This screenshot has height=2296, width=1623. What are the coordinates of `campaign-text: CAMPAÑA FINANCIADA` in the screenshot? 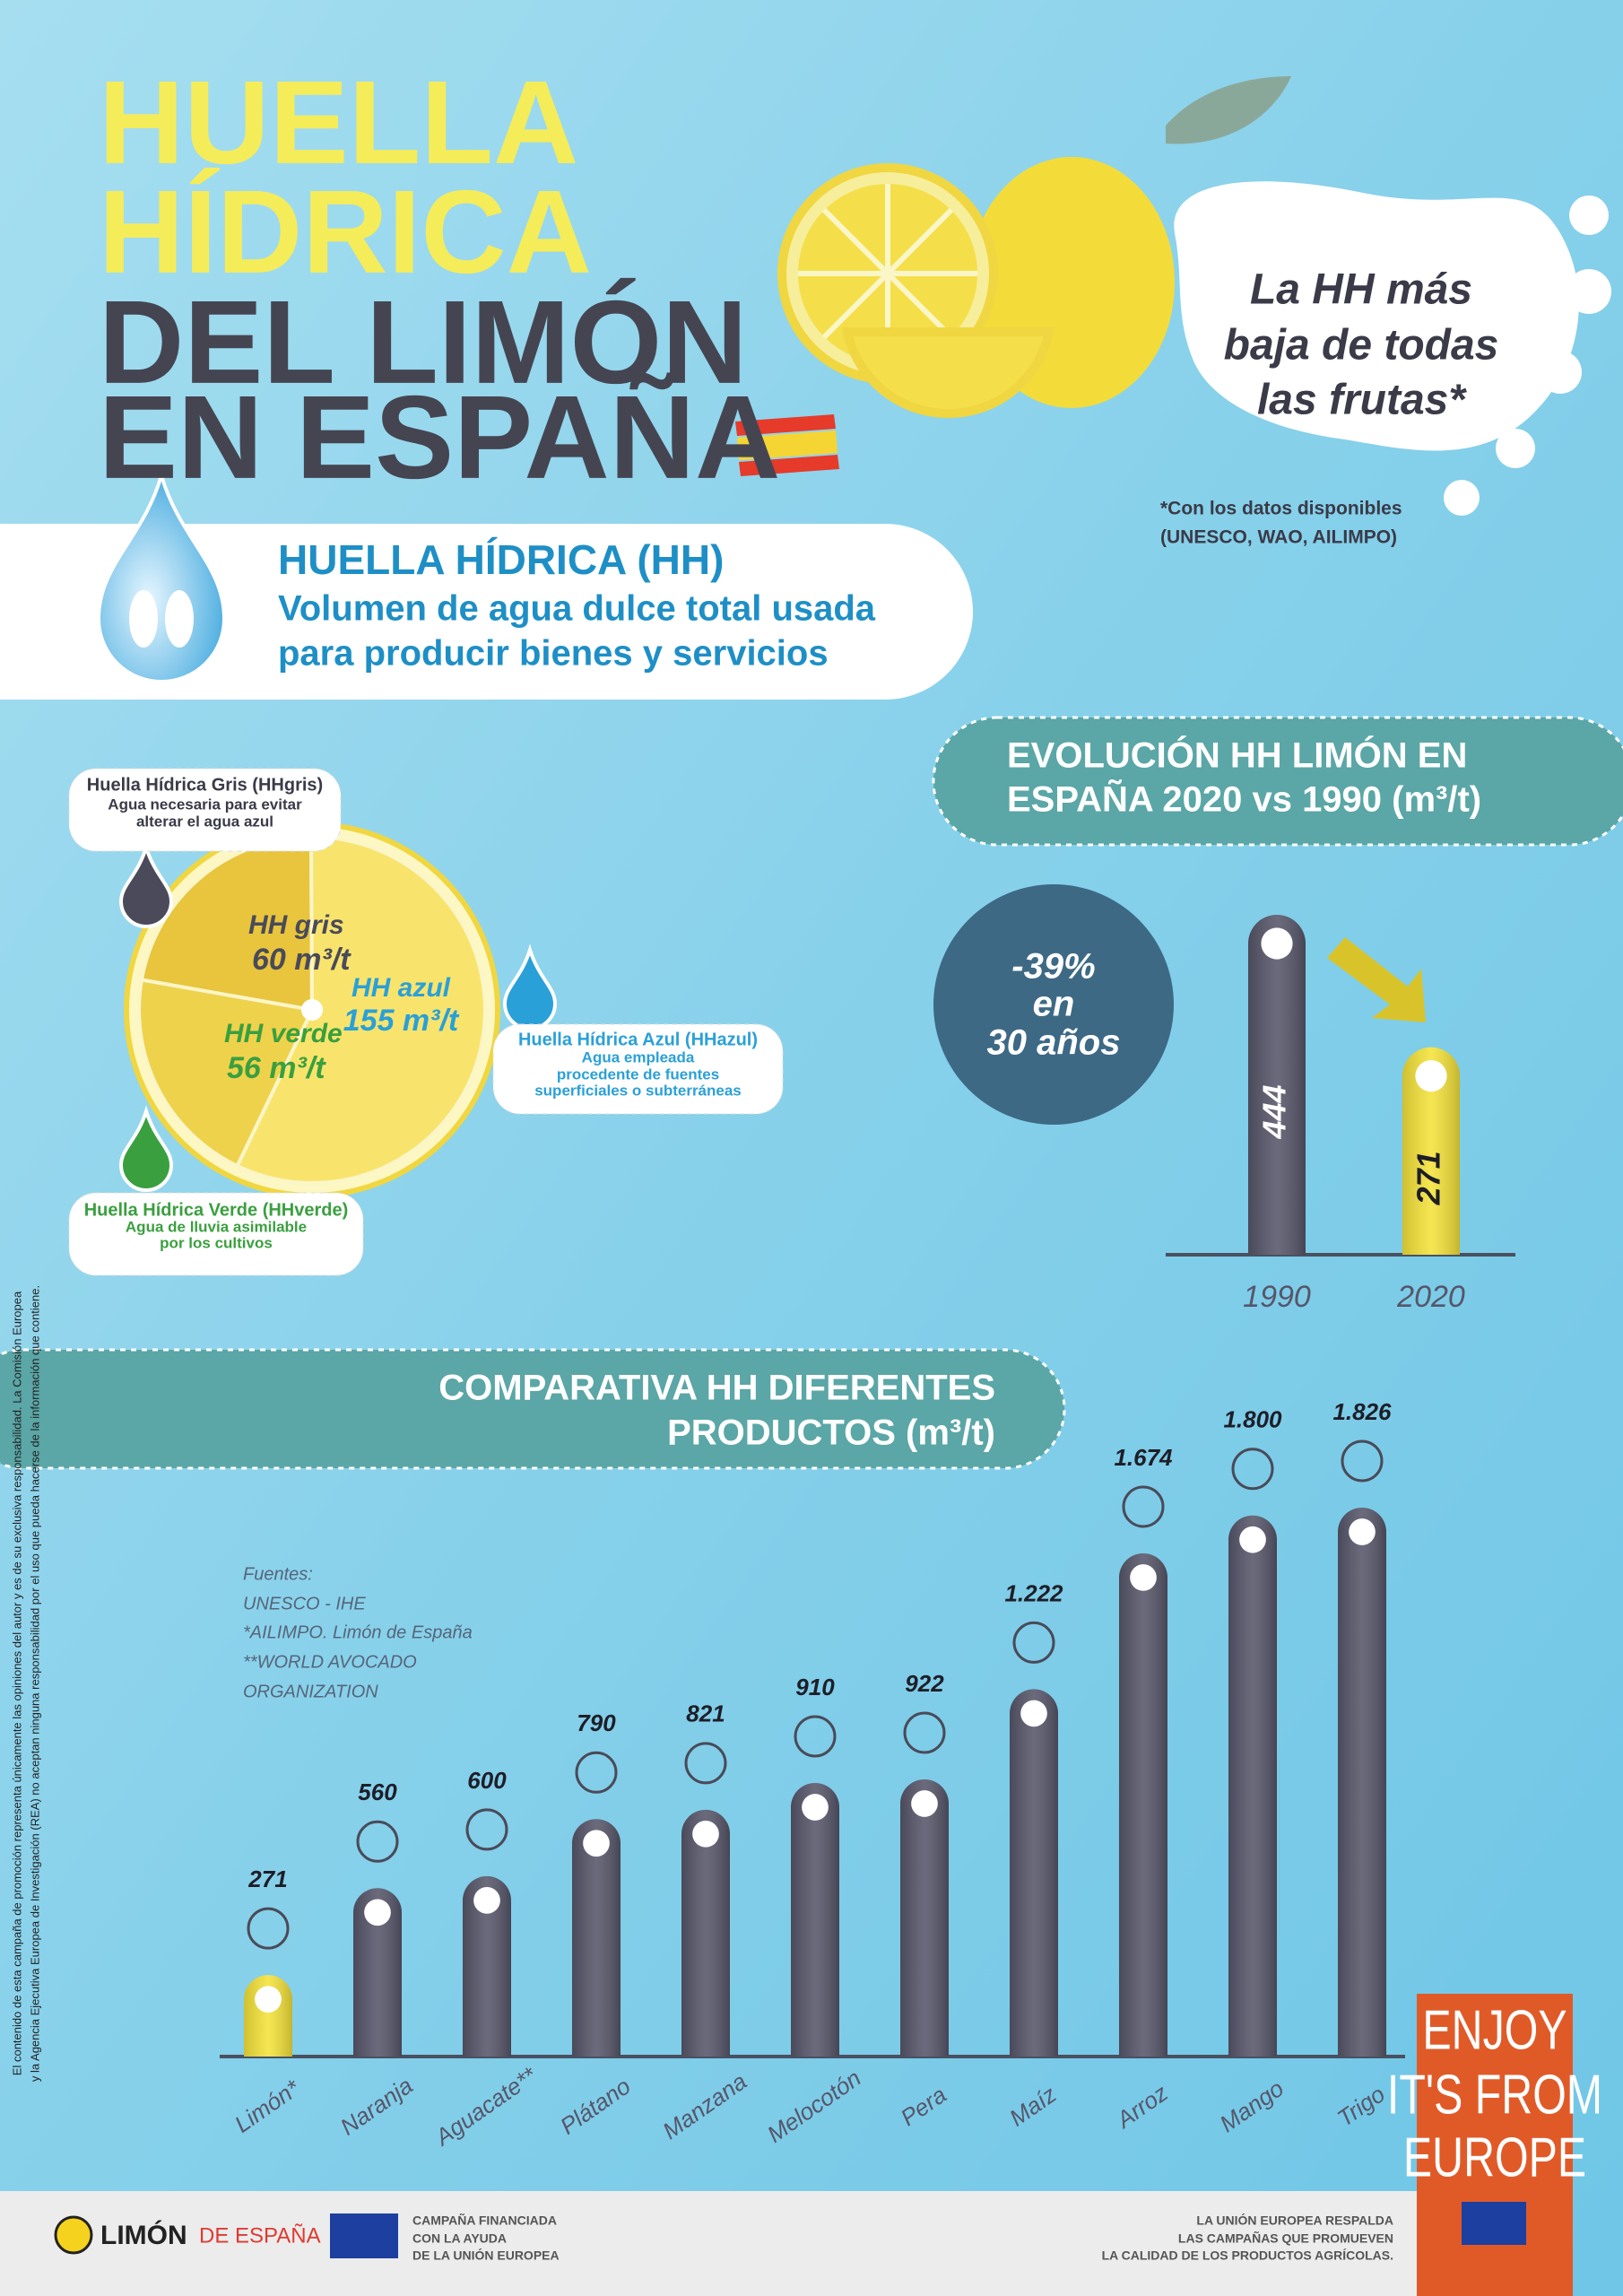 It's located at (484, 2220).